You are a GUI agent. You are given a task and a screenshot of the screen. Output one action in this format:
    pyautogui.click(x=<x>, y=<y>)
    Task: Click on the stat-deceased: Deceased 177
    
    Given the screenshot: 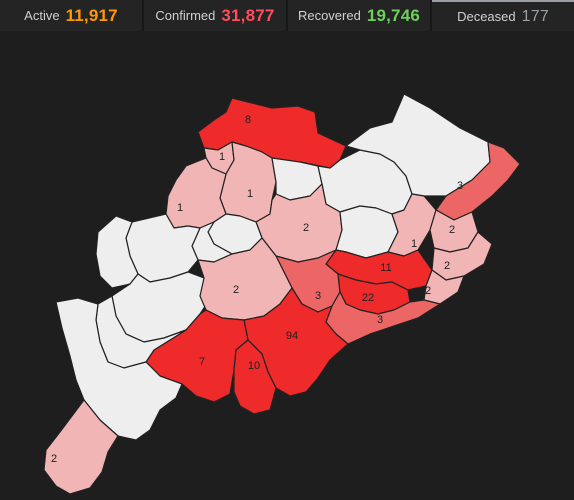 What is the action you would take?
    pyautogui.click(x=503, y=15)
    